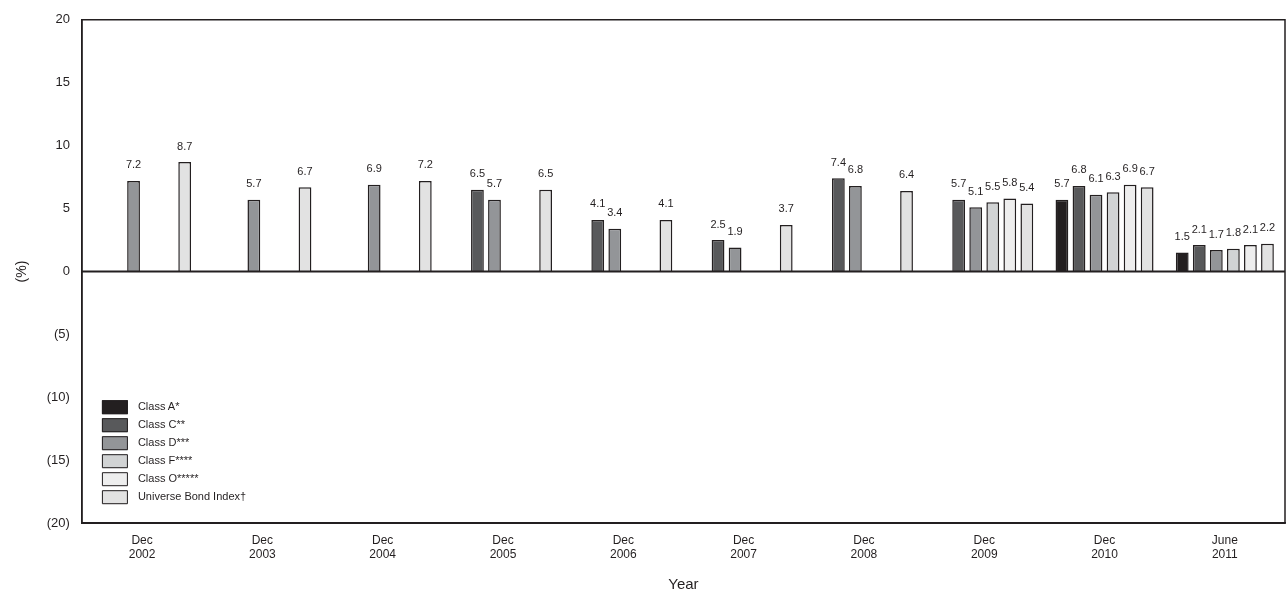  I want to click on data-label: 8.7, so click(185, 145).